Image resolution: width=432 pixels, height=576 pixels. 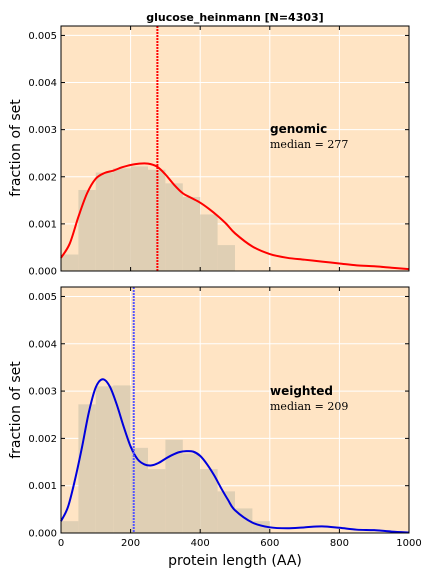 What do you see at coordinates (130, 543) in the screenshot?
I see `x-tick-label: 200` at bounding box center [130, 543].